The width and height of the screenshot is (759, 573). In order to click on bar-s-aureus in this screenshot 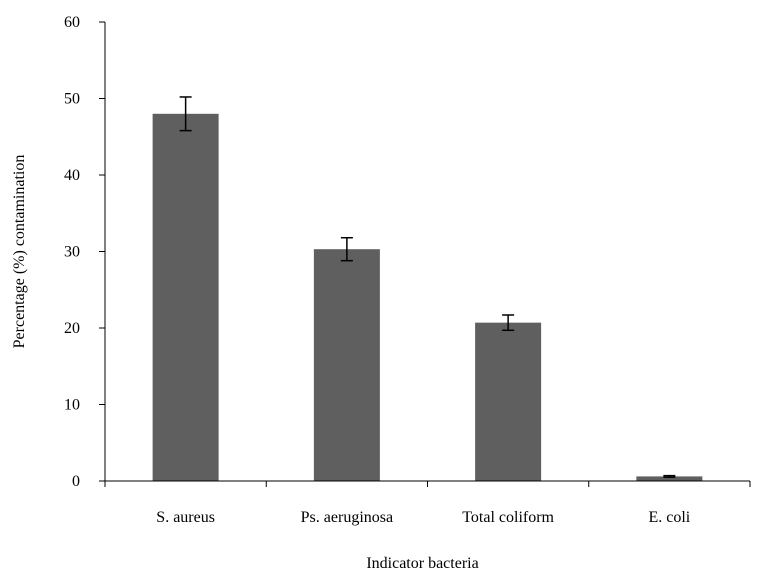, I will do `click(185, 297)`.